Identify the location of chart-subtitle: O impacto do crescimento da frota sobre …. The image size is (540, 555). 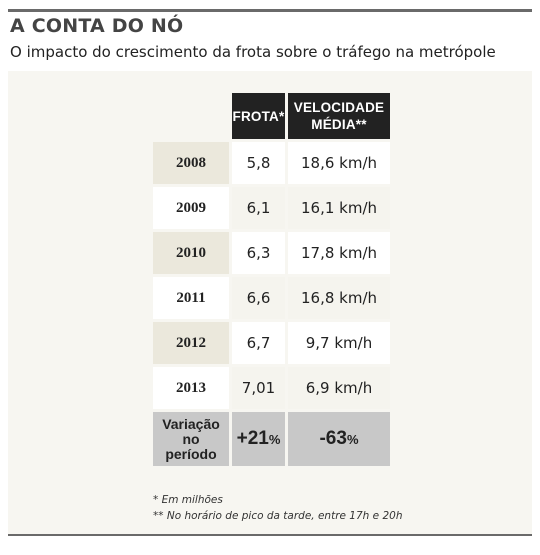
(253, 52).